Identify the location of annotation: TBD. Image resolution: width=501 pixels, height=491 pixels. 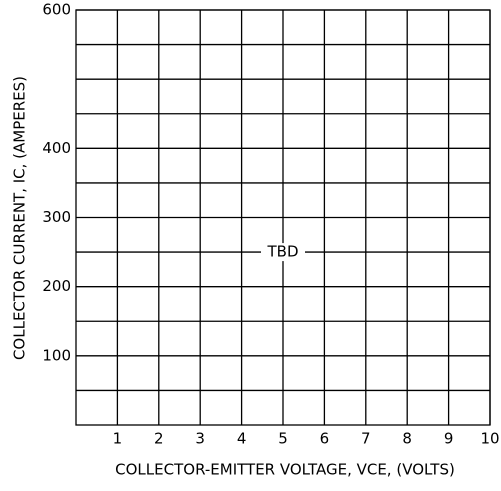
(282, 252).